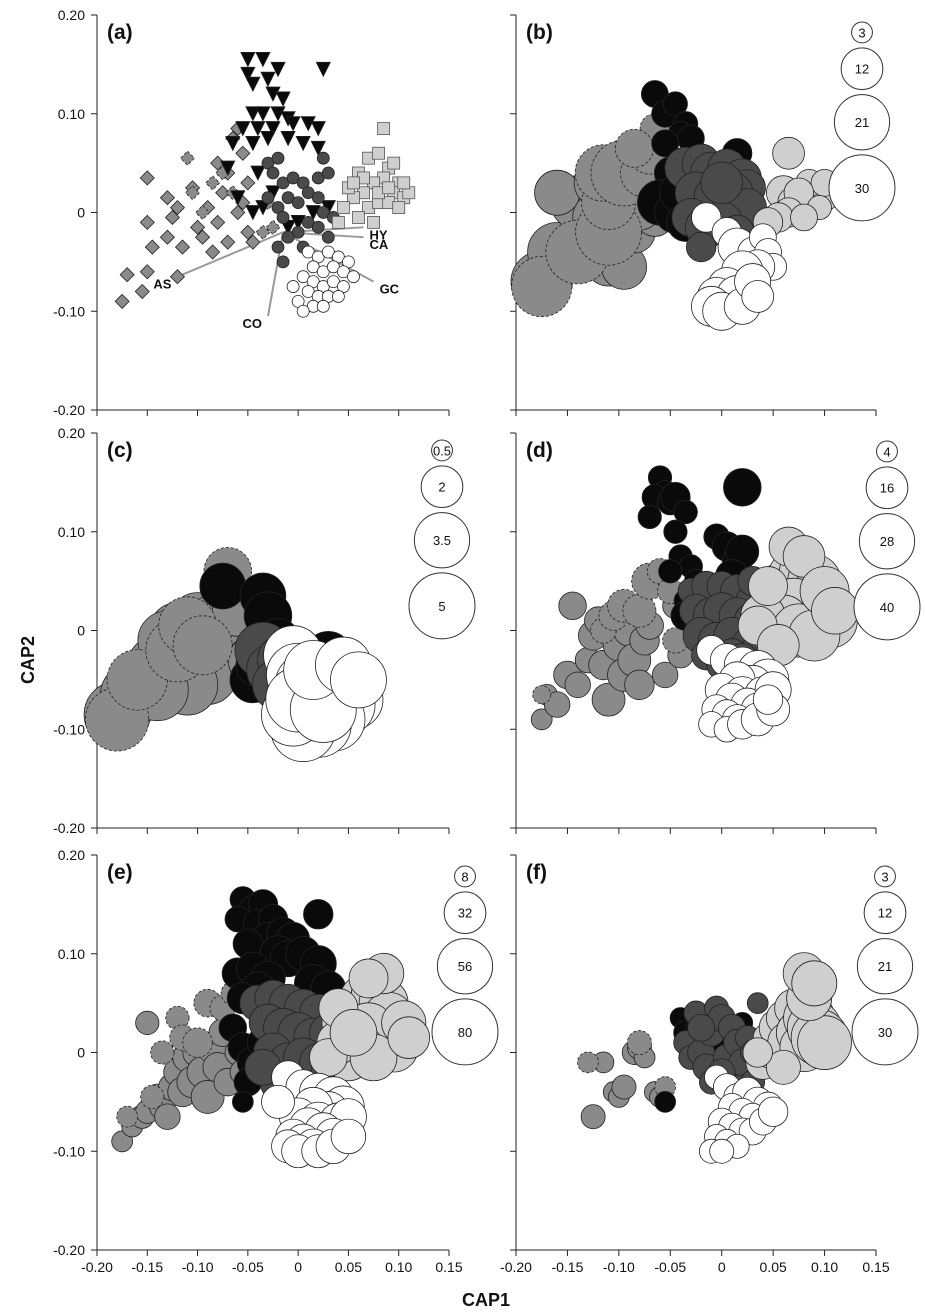  Describe the element at coordinates (486, 1300) in the screenshot. I see `x-axis-title: CAP1` at that location.